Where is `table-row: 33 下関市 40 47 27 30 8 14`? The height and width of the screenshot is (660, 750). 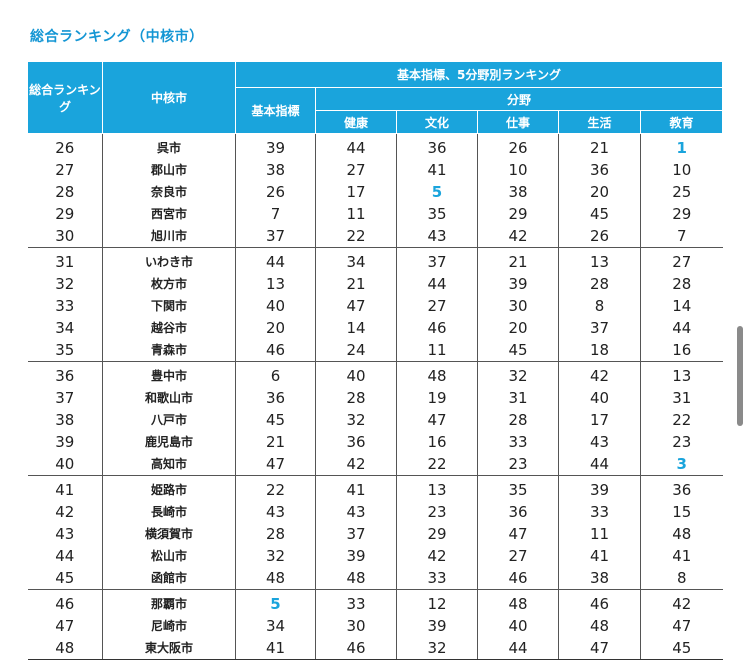 table-row: 33 下関市 40 47 27 30 8 14 is located at coordinates (375, 306).